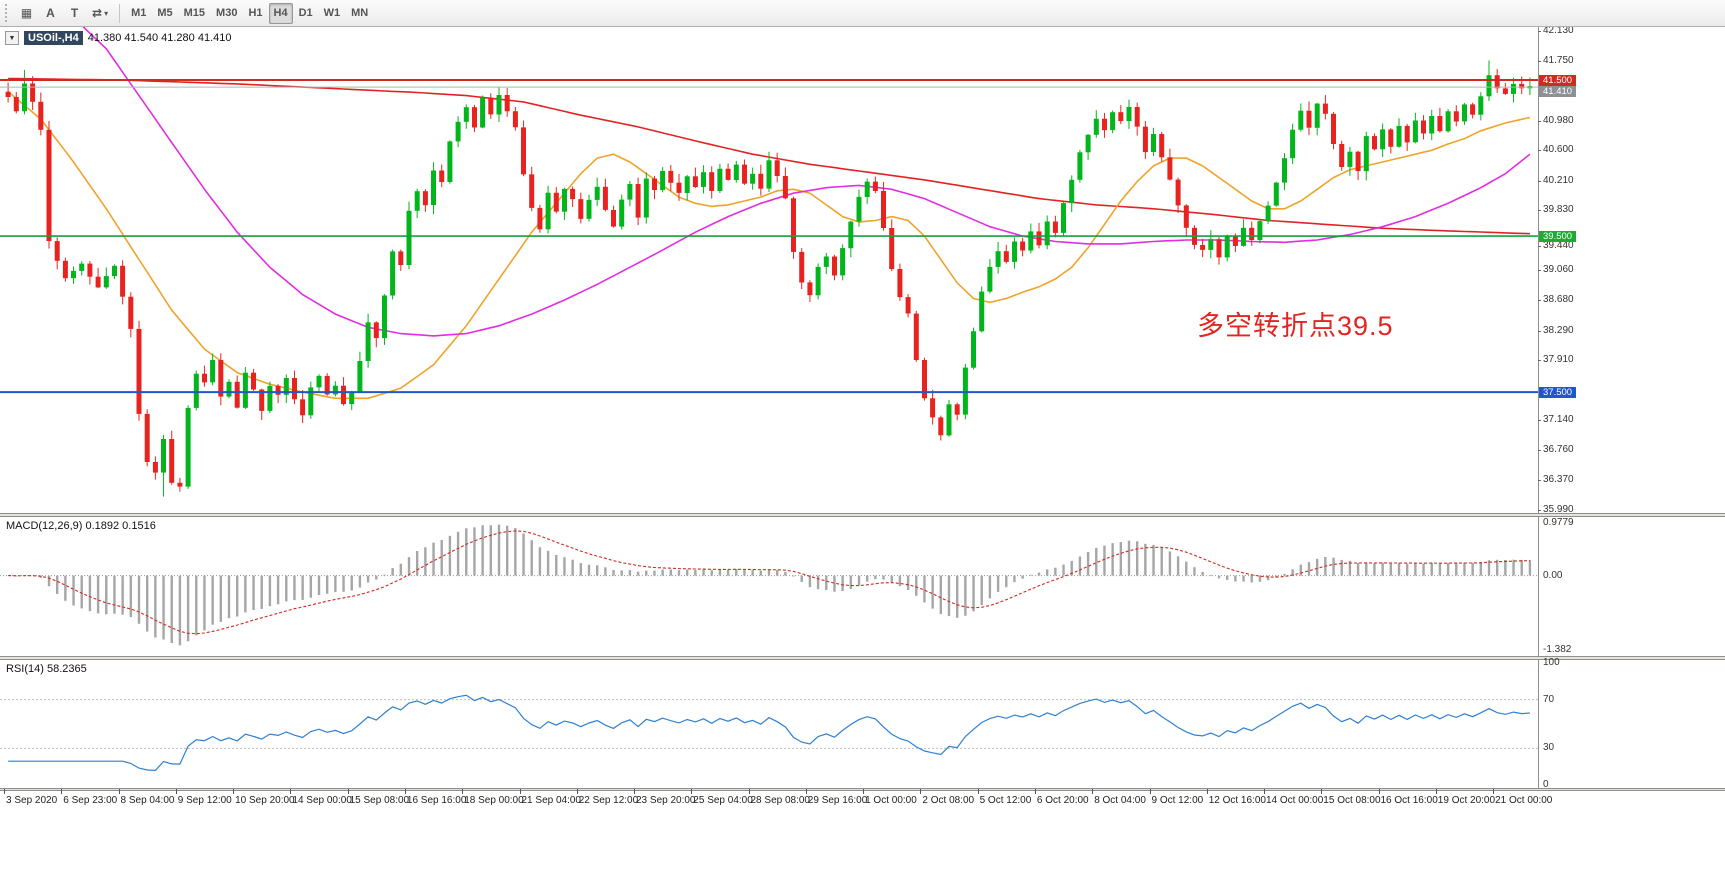 The image size is (1725, 894). Describe the element at coordinates (120, 13) in the screenshot. I see `toolbar-separator` at that location.